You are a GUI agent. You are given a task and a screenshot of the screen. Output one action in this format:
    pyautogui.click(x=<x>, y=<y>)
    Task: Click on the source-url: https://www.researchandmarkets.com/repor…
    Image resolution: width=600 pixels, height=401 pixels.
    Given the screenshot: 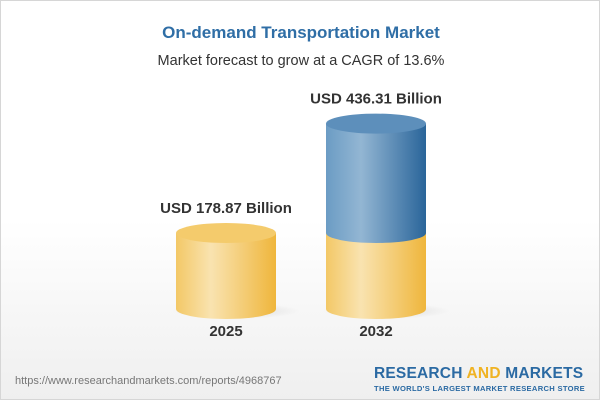 What is the action you would take?
    pyautogui.click(x=148, y=381)
    